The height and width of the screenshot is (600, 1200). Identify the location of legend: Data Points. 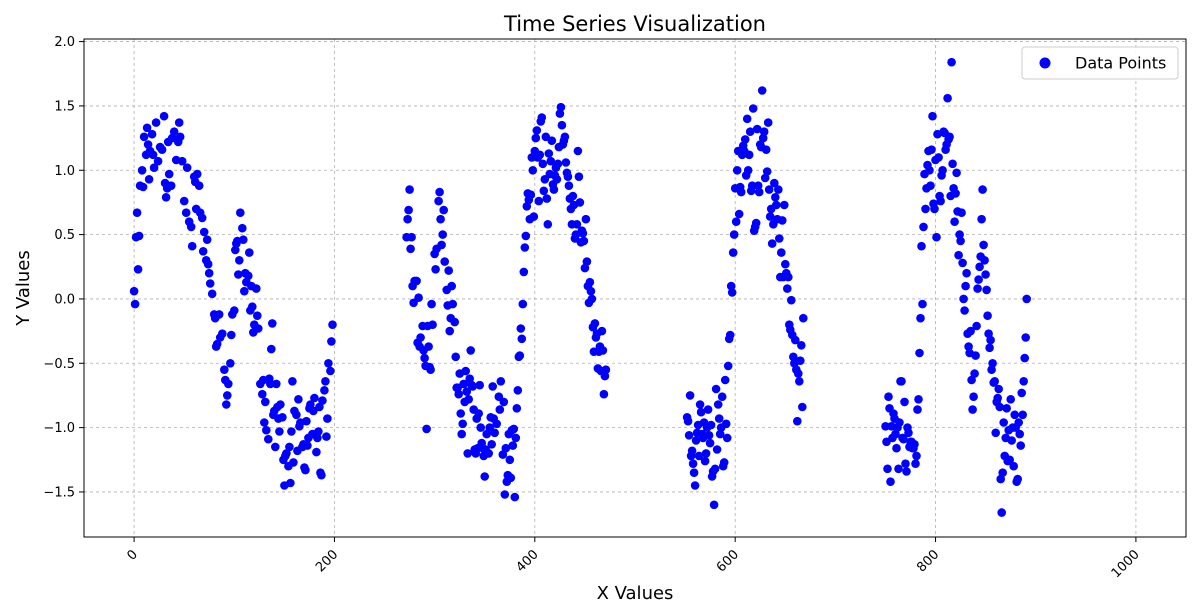
(1100, 63).